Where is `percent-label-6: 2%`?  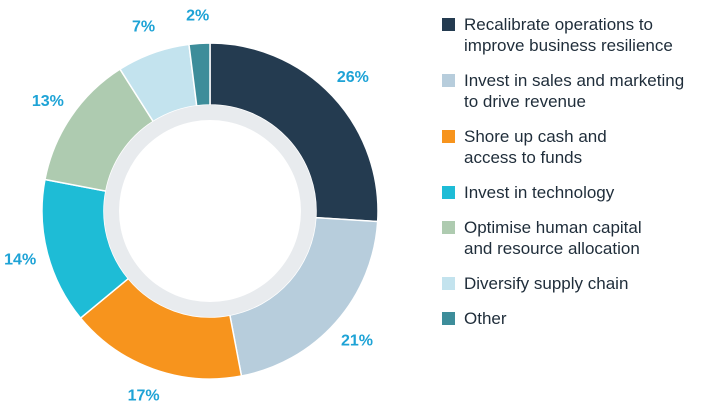 percent-label-6: 2% is located at coordinates (197, 15).